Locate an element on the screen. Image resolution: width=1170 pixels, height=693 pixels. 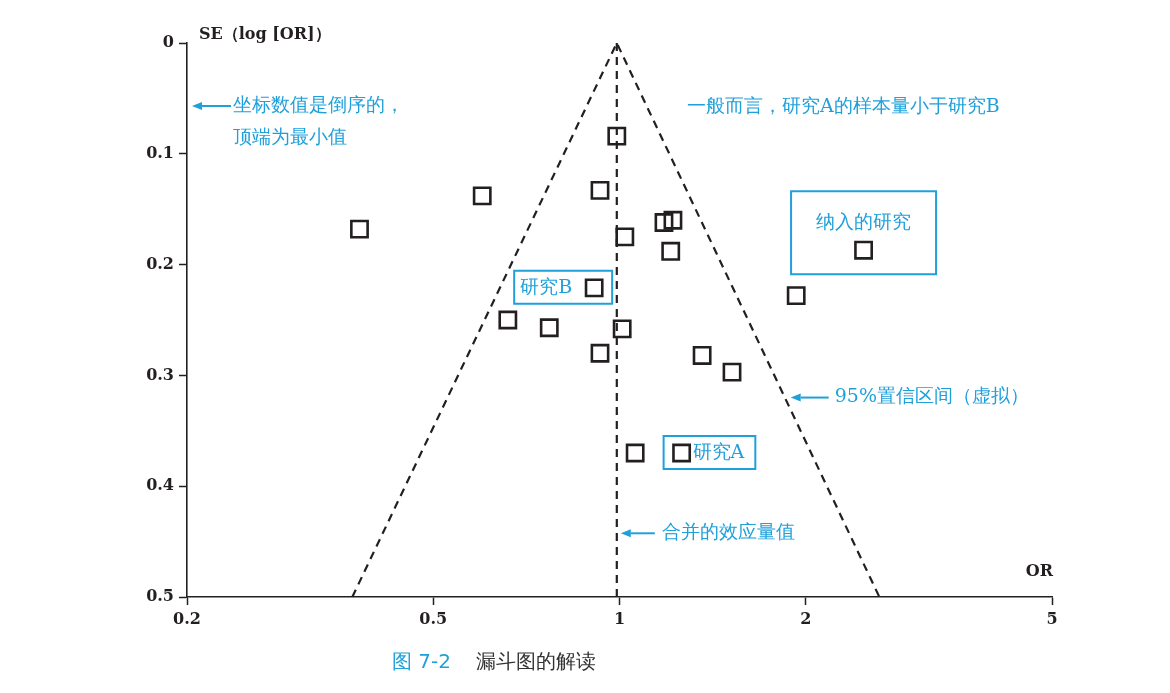
x-axis-title: OR is located at coordinates (1039, 571).